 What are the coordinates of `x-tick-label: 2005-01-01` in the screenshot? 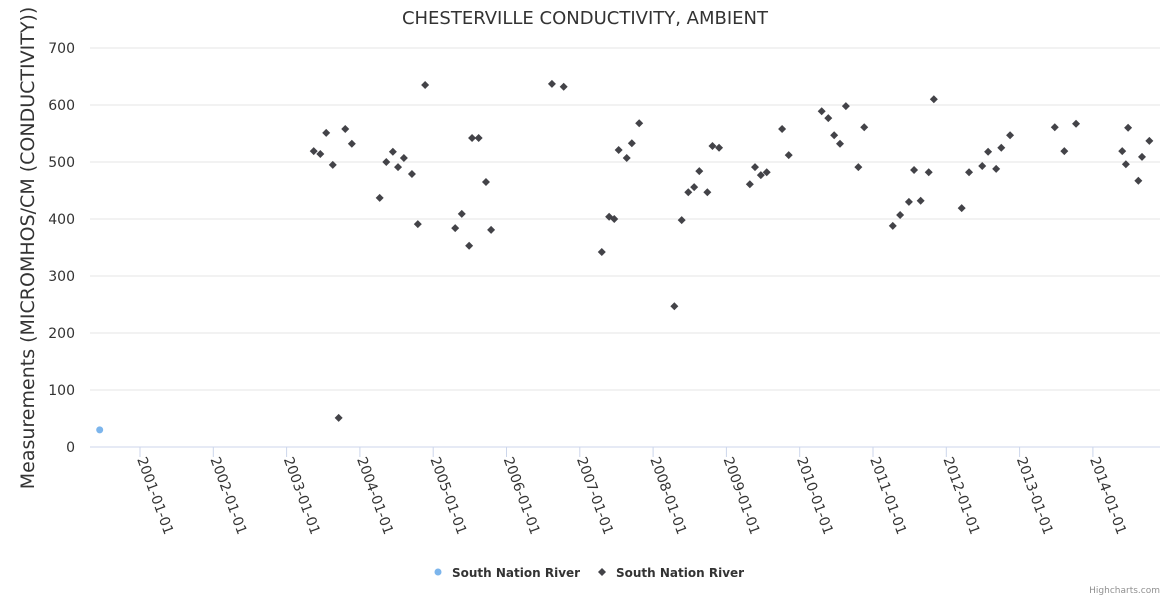 It's located at (447, 496).